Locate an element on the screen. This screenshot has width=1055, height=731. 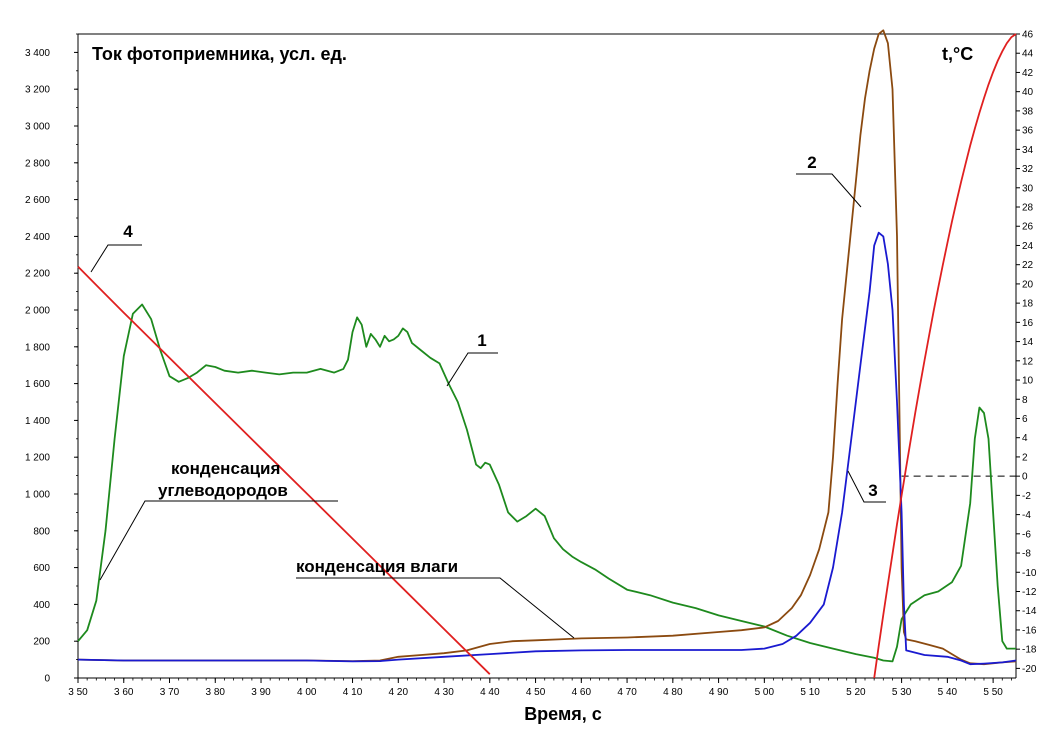
y-left-tick-label: 2 600 is located at coordinates (37, 200).